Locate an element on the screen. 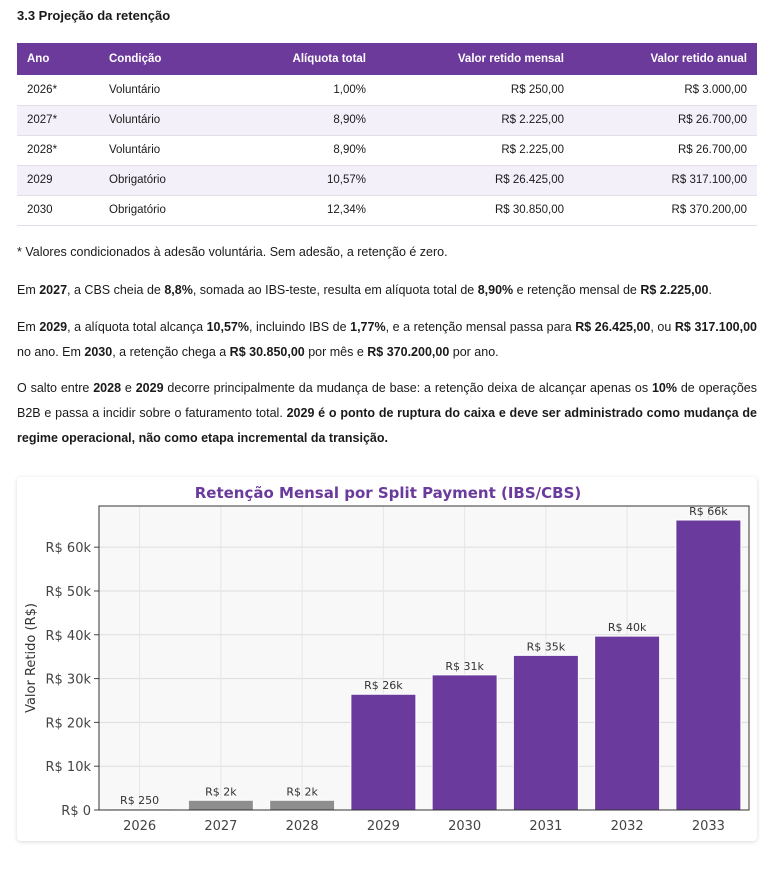 This screenshot has height=870, width=781. col-header-mensal: Valor retido mensal is located at coordinates (475, 59).